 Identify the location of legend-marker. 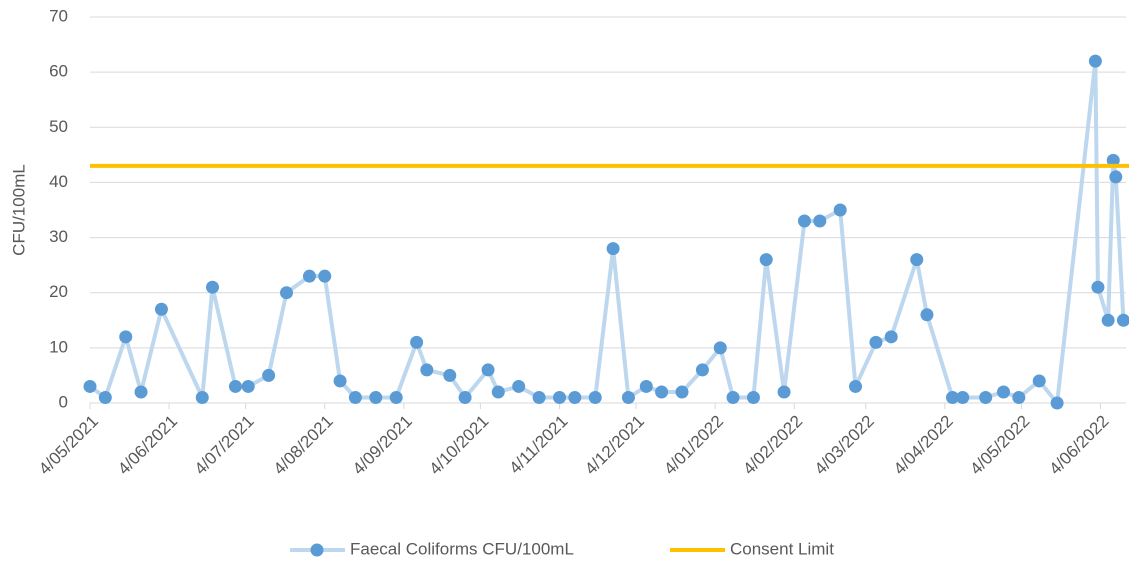
(317, 550).